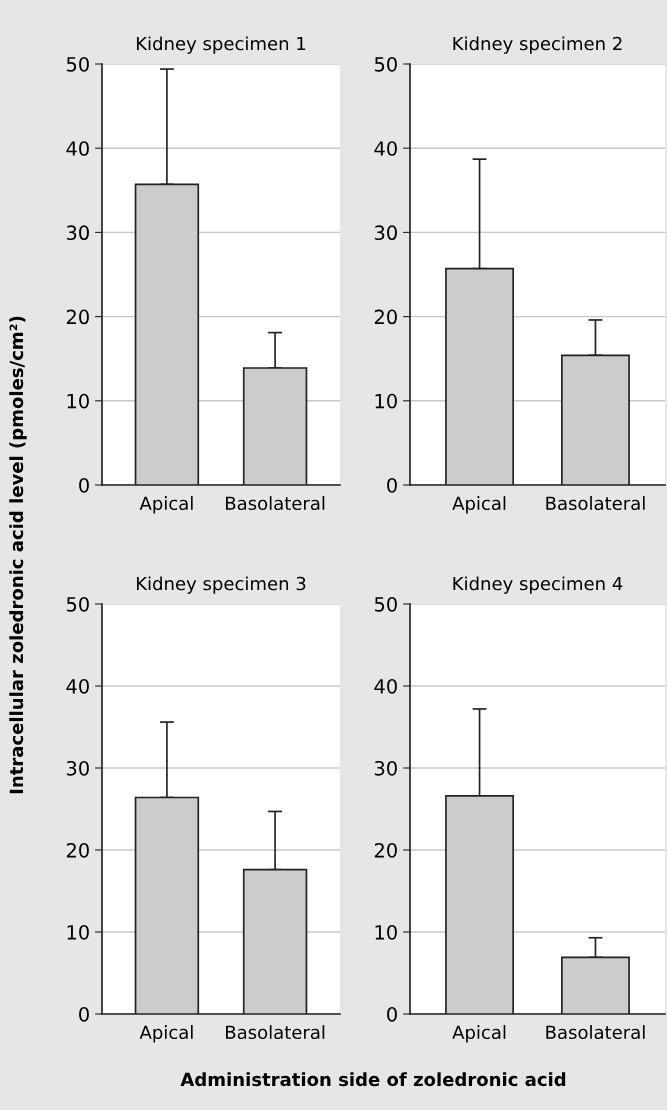  I want to click on chart-title: Kidney specimen 1, so click(221, 45).